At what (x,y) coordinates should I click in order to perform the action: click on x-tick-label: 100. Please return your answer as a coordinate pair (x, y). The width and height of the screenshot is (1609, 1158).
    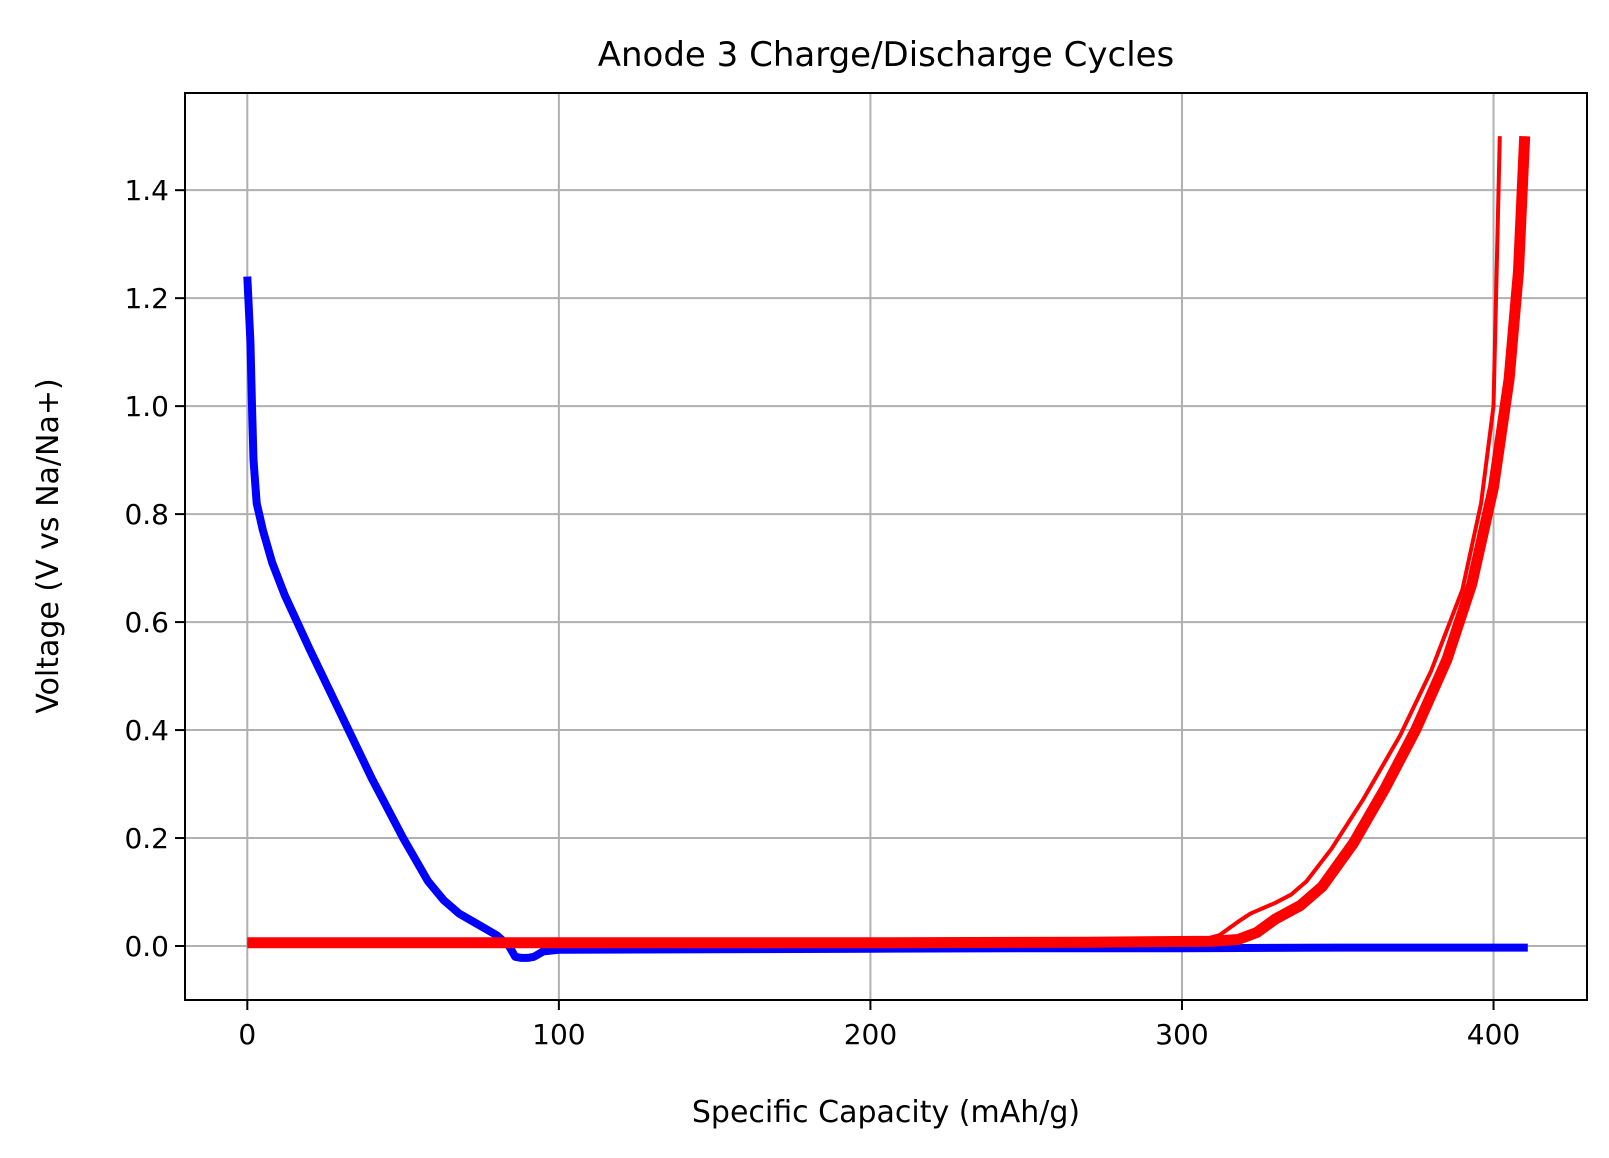
    Looking at the image, I should click on (558, 1034).